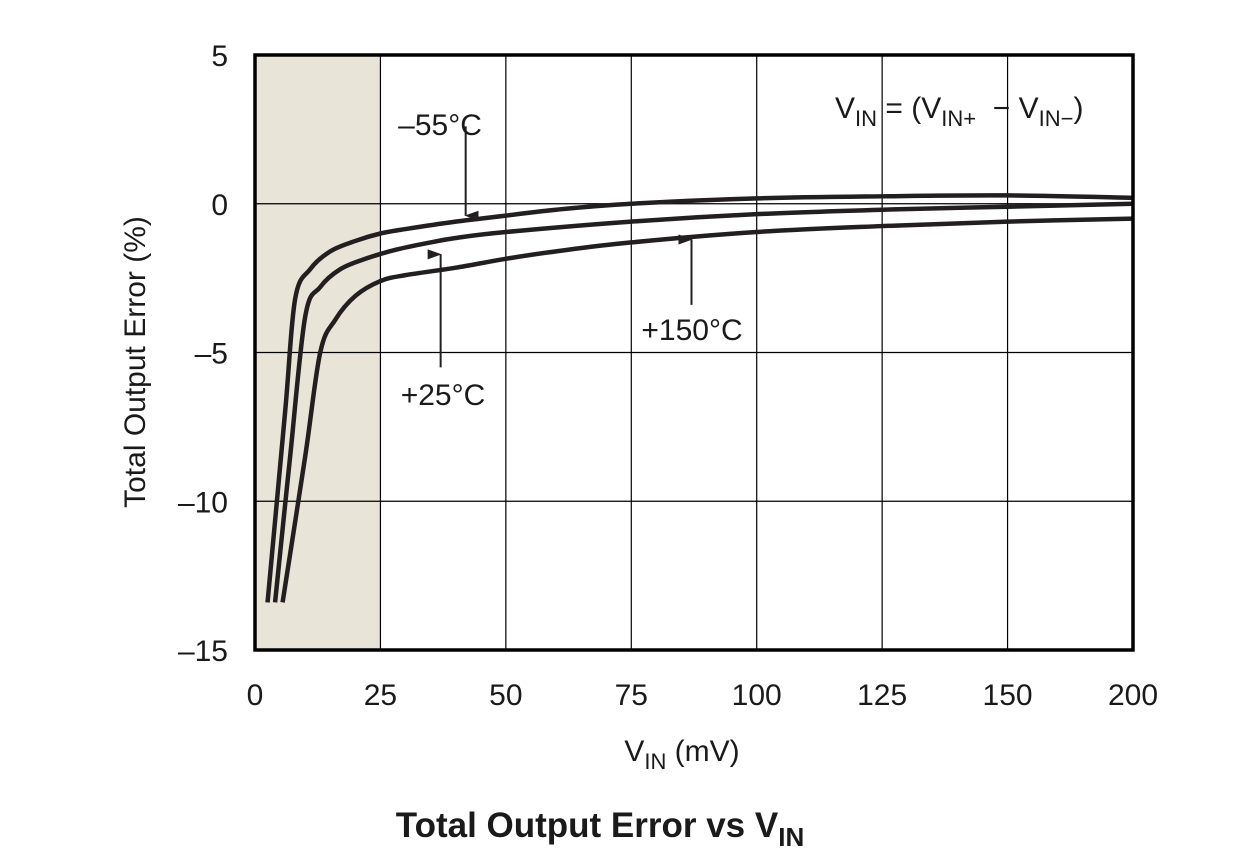 This screenshot has width=1259, height=863. I want to click on x-tick-label: 150, so click(1008, 695).